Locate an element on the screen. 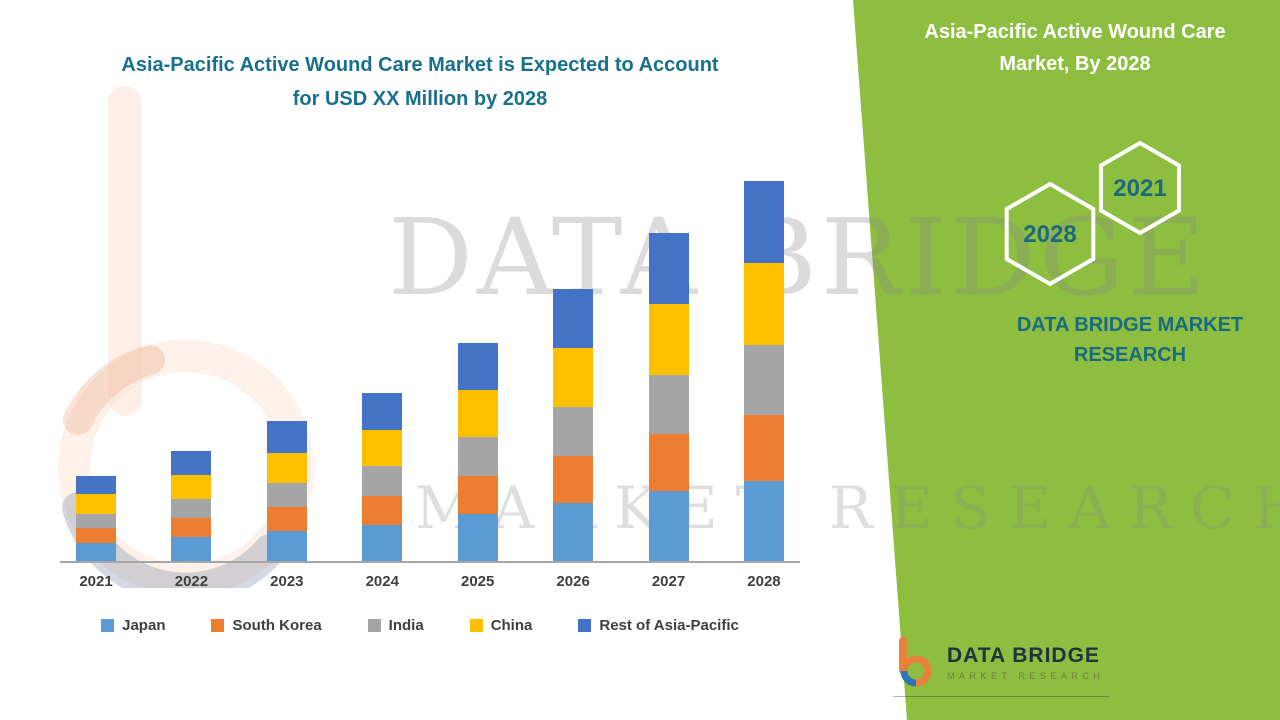 This screenshot has height=720, width=1280. bar-2024 is located at coordinates (382, 477).